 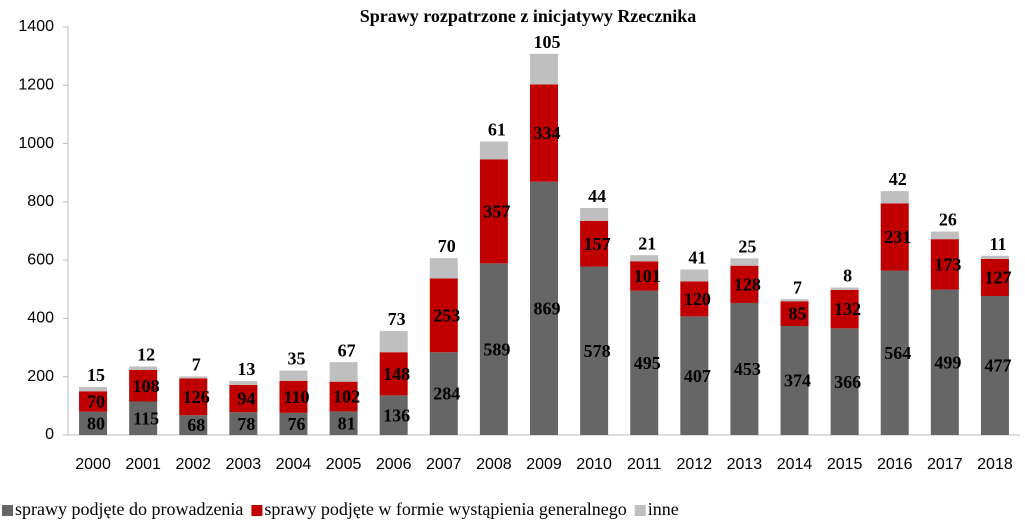 What do you see at coordinates (995, 464) in the screenshot?
I see `x-tick-label: 2018` at bounding box center [995, 464].